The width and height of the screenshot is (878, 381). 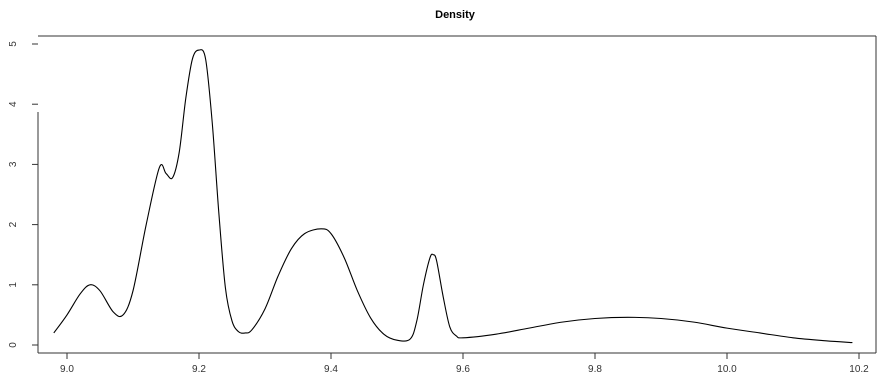 I want to click on y-tick-label: 4, so click(x=13, y=104).